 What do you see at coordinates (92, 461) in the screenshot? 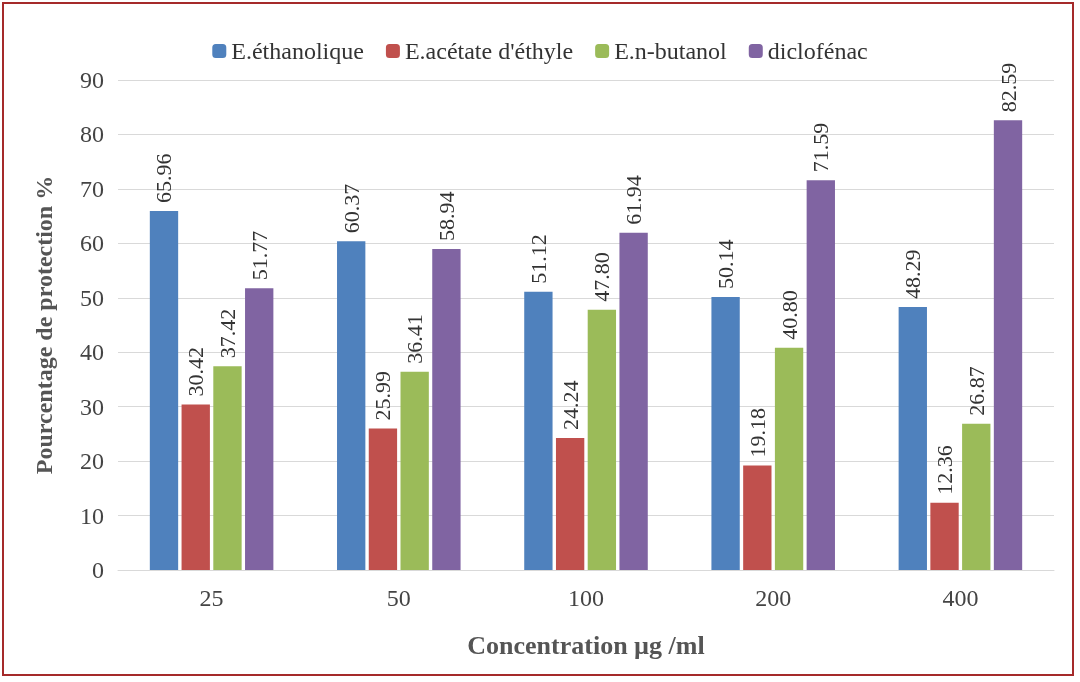
I see `y-tick-label: 20` at bounding box center [92, 461].